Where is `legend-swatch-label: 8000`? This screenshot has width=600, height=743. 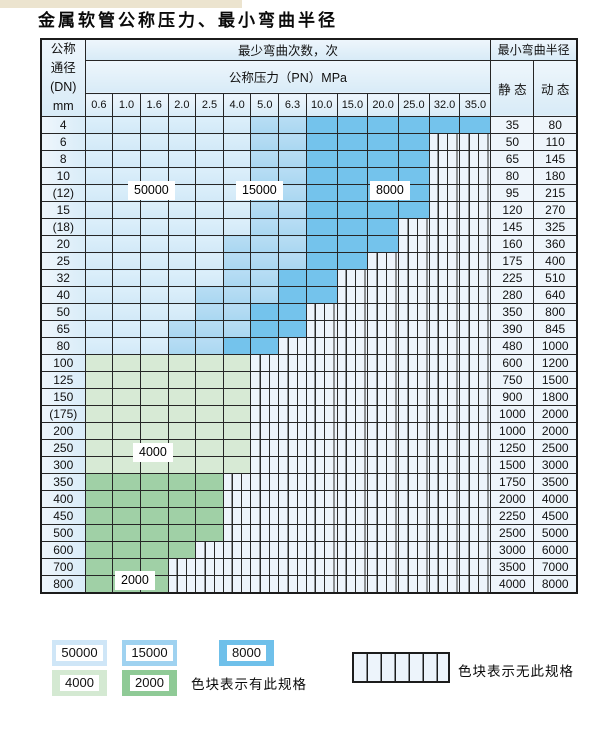 legend-swatch-label: 8000 is located at coordinates (246, 653).